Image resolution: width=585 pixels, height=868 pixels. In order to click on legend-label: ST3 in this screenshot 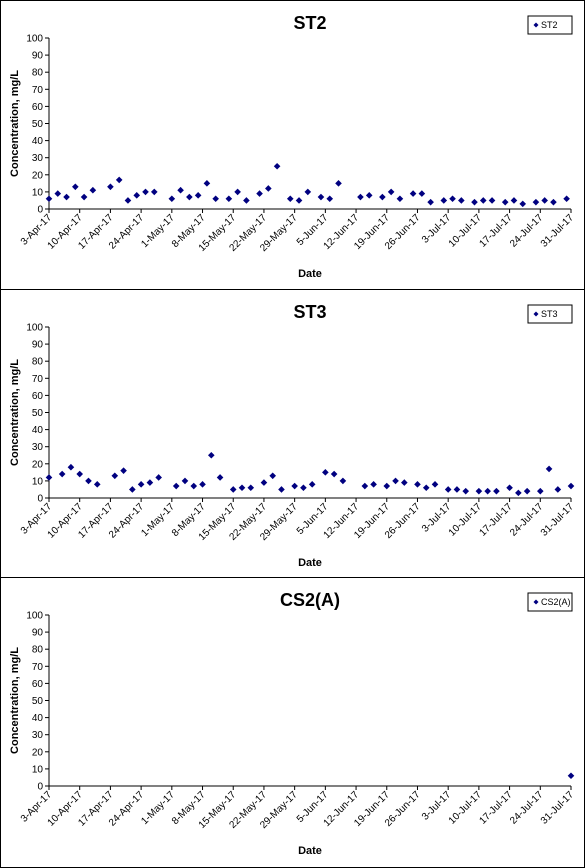, I will do `click(549, 314)`.